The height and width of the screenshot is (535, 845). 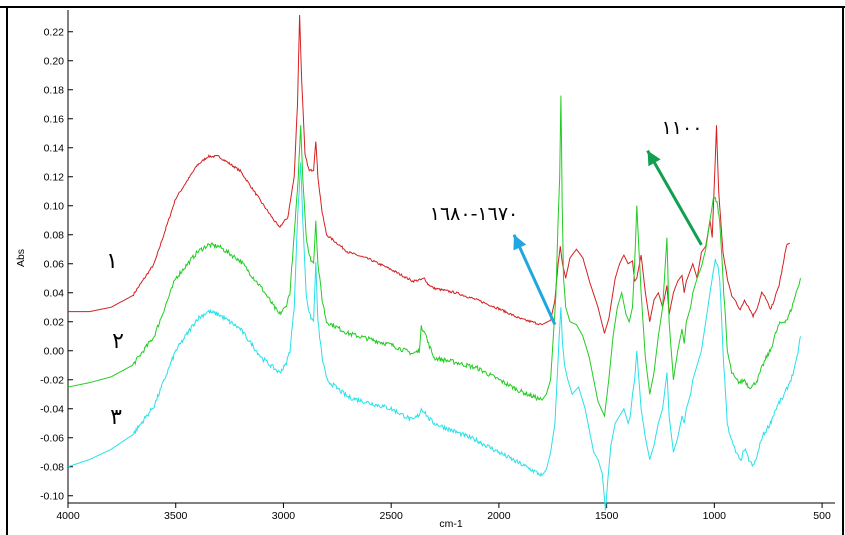 What do you see at coordinates (54, 351) in the screenshot?
I see `y-tick-label: 0.00` at bounding box center [54, 351].